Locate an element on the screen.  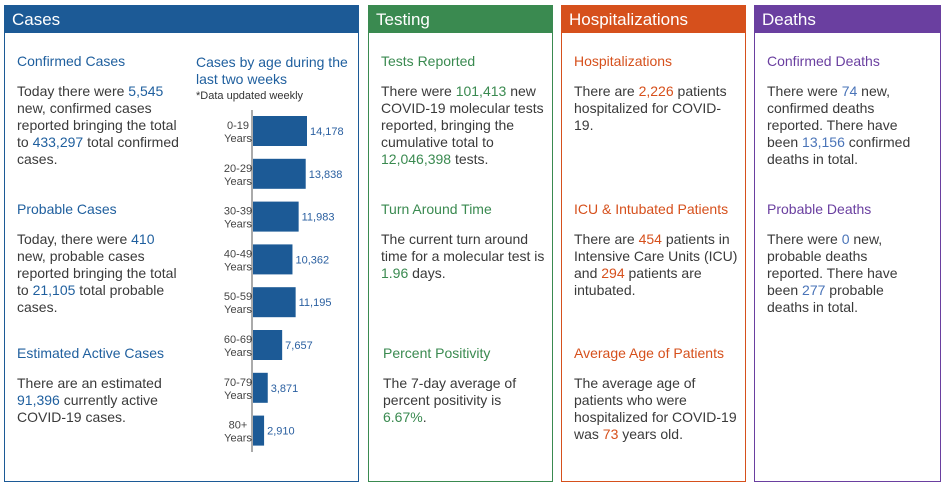
confirmed-total-value: 433,297 is located at coordinates (58, 142).